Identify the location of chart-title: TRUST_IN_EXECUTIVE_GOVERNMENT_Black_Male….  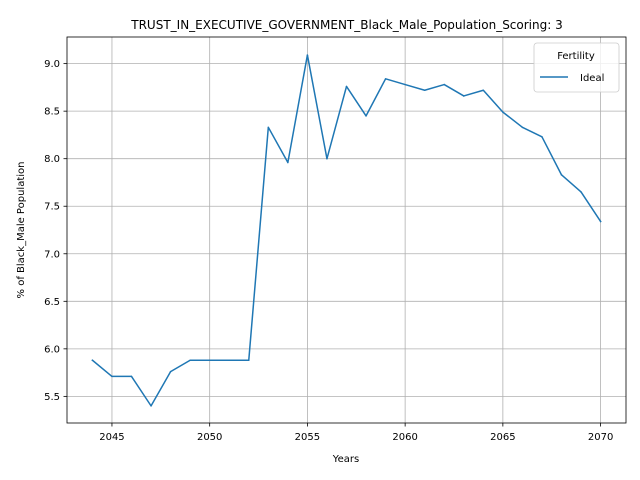
(346, 25).